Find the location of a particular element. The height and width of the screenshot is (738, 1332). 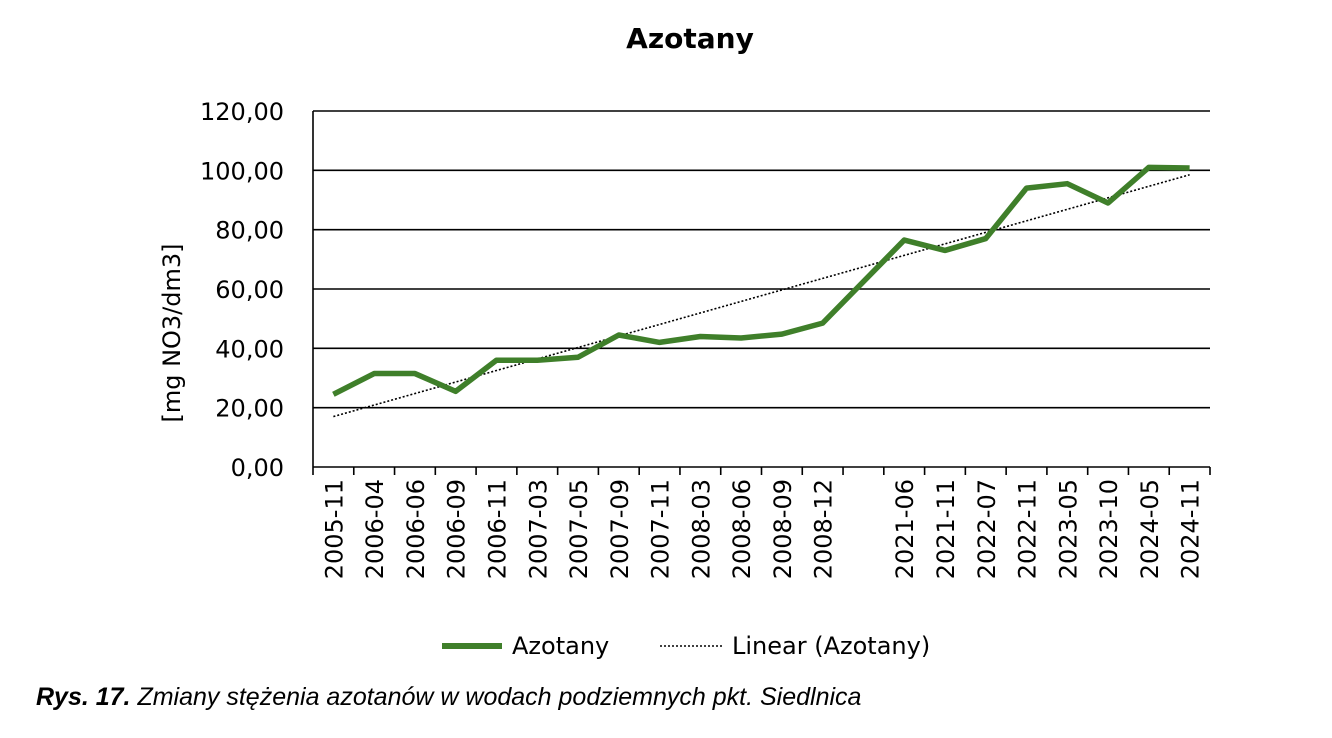

x-tick-label: 2024-05 is located at coordinates (1150, 529).